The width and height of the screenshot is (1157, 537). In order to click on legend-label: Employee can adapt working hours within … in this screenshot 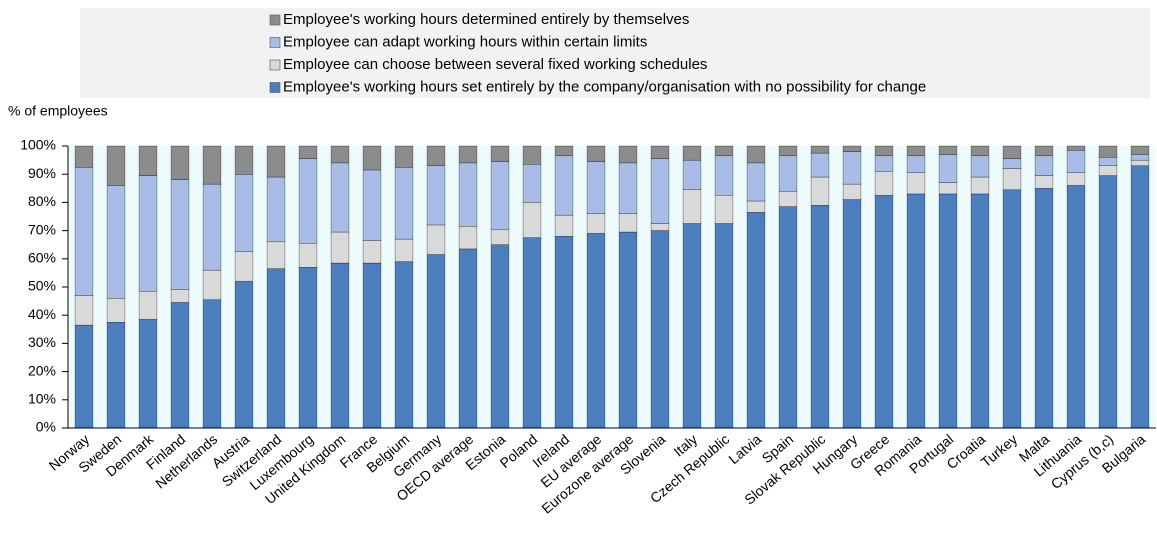, I will do `click(465, 41)`.